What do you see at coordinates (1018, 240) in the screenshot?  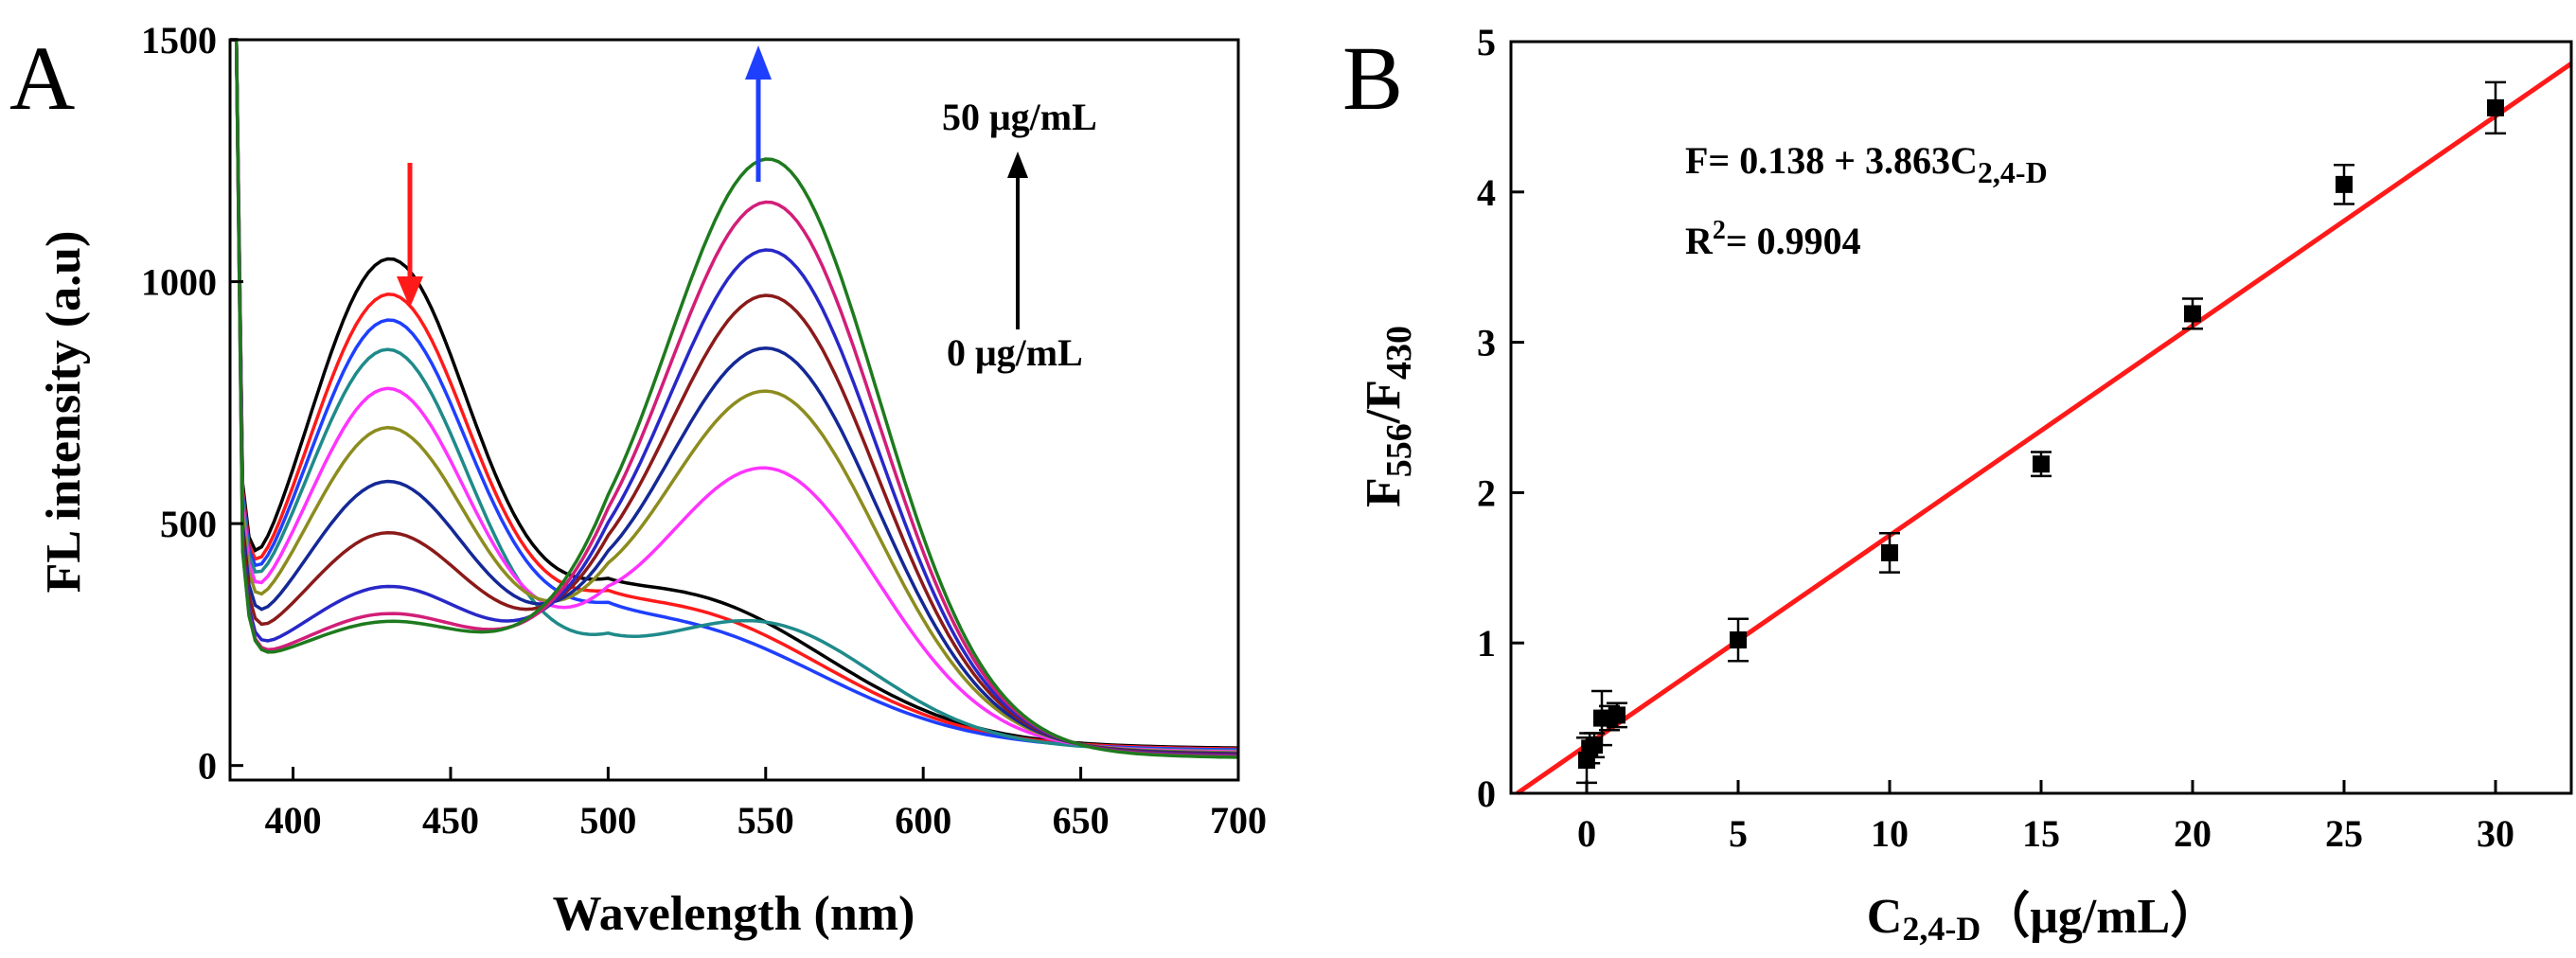 I see `black-up-arrow` at bounding box center [1018, 240].